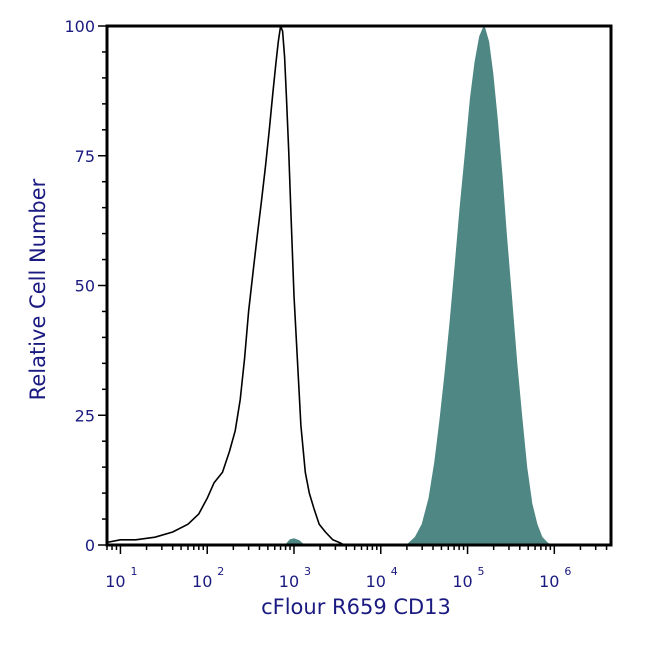 The width and height of the screenshot is (650, 650). What do you see at coordinates (356, 568) in the screenshot?
I see `x-axis: 10 1 10 2 10 3 10 4 10 5 10 6` at bounding box center [356, 568].